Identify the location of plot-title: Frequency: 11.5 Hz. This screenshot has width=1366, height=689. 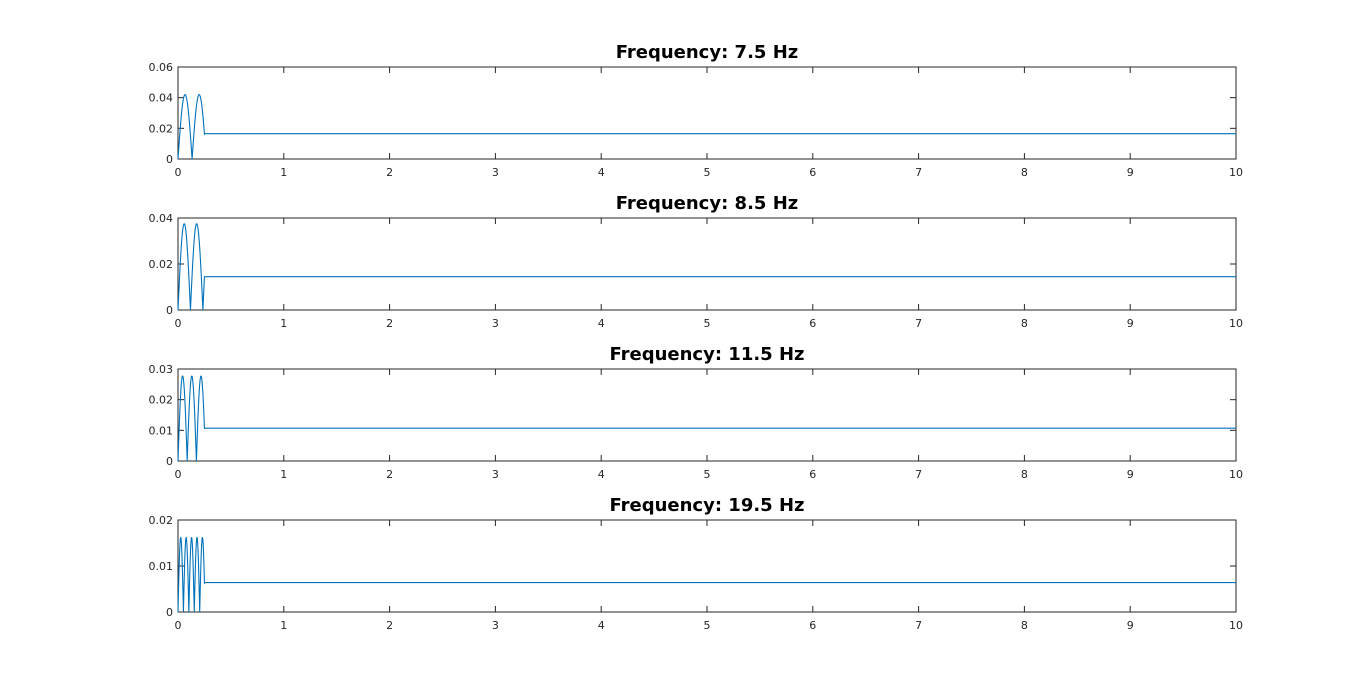
(706, 354).